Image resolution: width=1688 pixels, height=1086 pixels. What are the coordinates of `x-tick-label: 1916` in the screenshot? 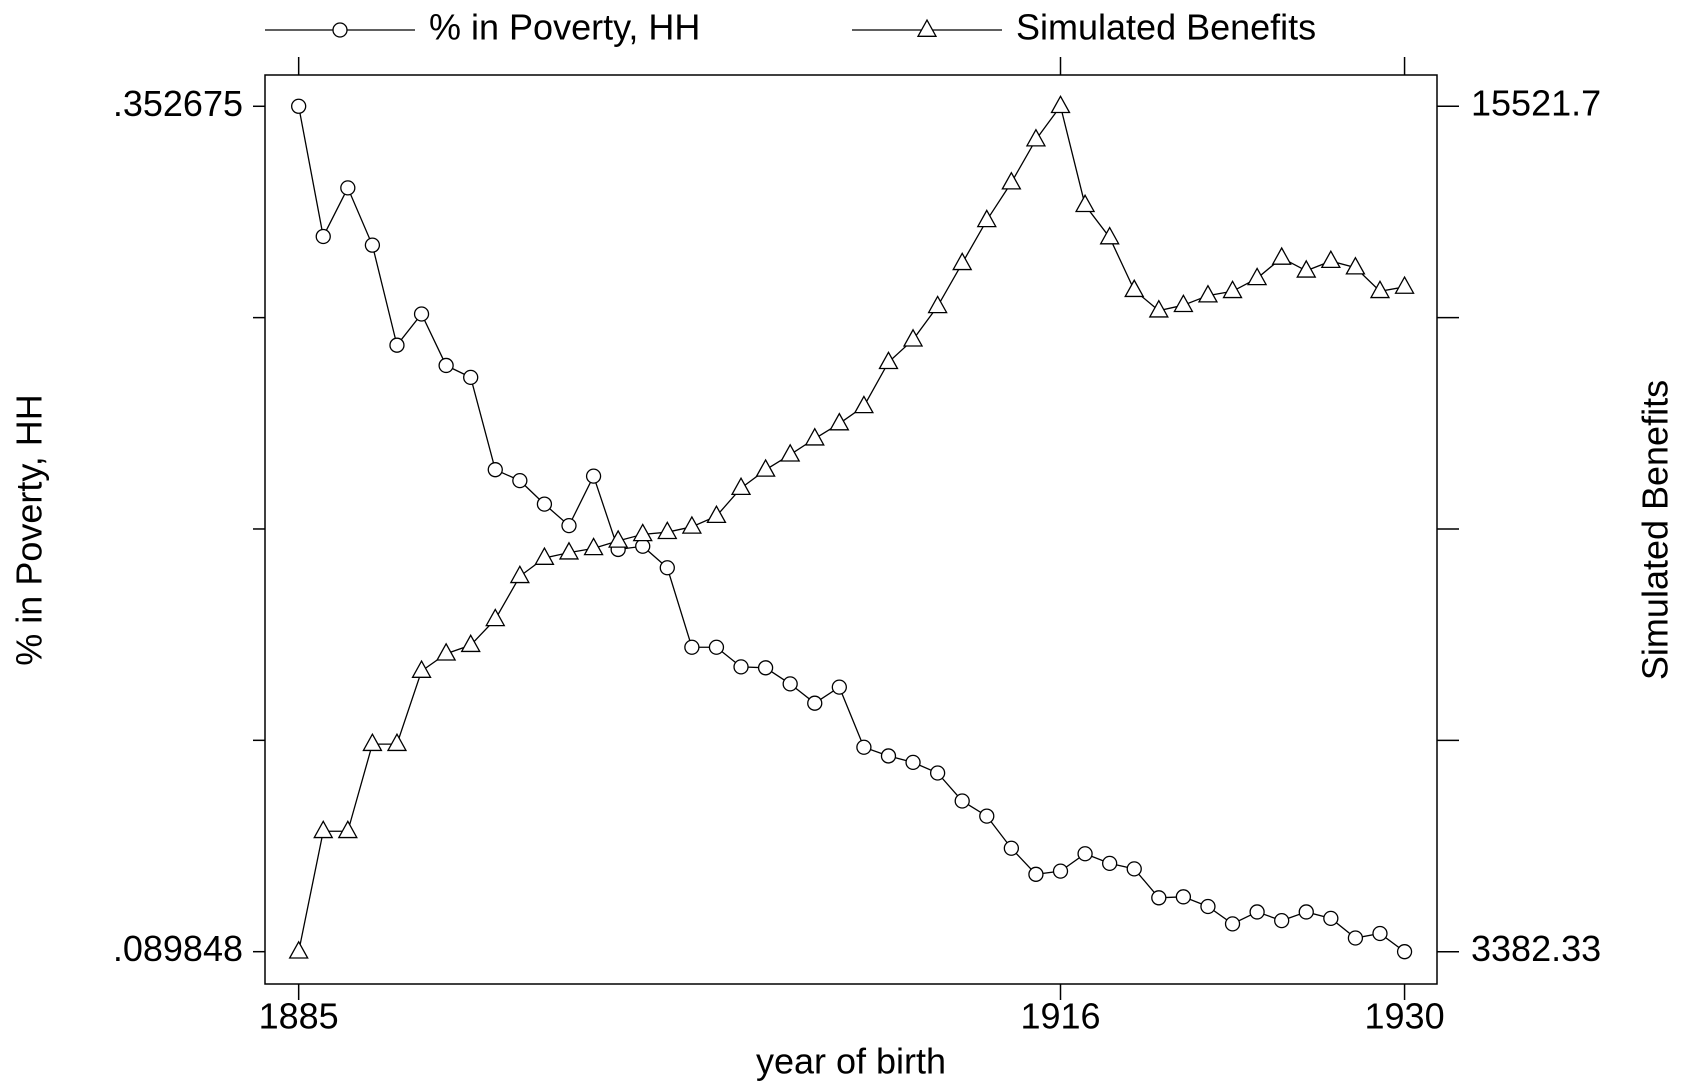 It's located at (1060, 1016).